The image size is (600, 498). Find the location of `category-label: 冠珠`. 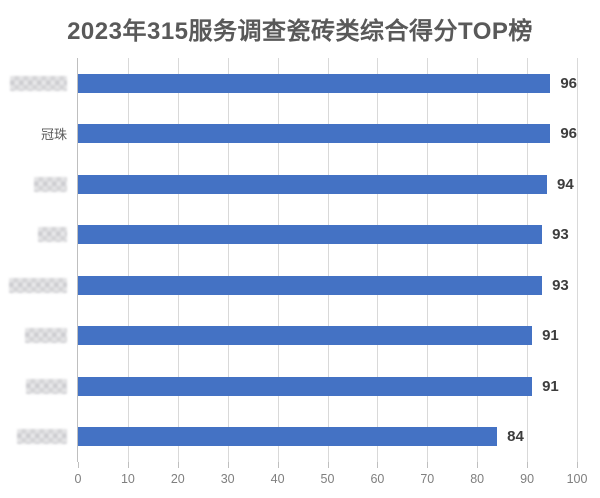

category-label: 冠珠 is located at coordinates (53, 135).